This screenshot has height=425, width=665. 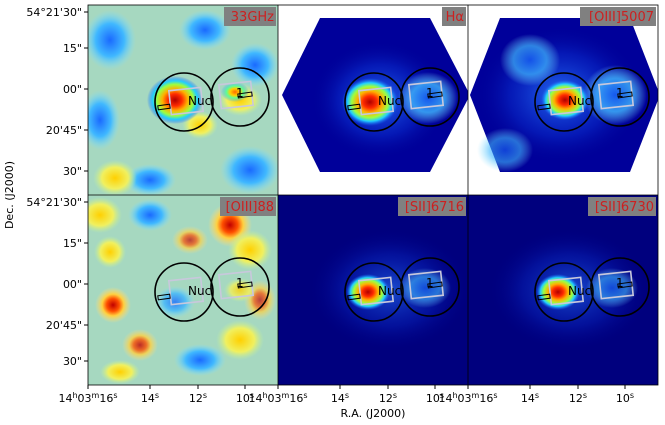 What do you see at coordinates (57, 282) in the screenshot?
I see `y-axis-bottom: 54°21'30" 15" 00" 20'45" 30"` at bounding box center [57, 282].